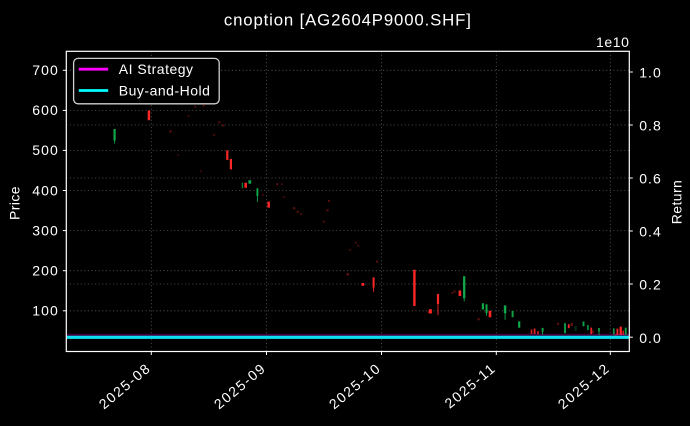 The height and width of the screenshot is (426, 690). What do you see at coordinates (45, 150) in the screenshot?
I see `svg-text: 500` at bounding box center [45, 150].